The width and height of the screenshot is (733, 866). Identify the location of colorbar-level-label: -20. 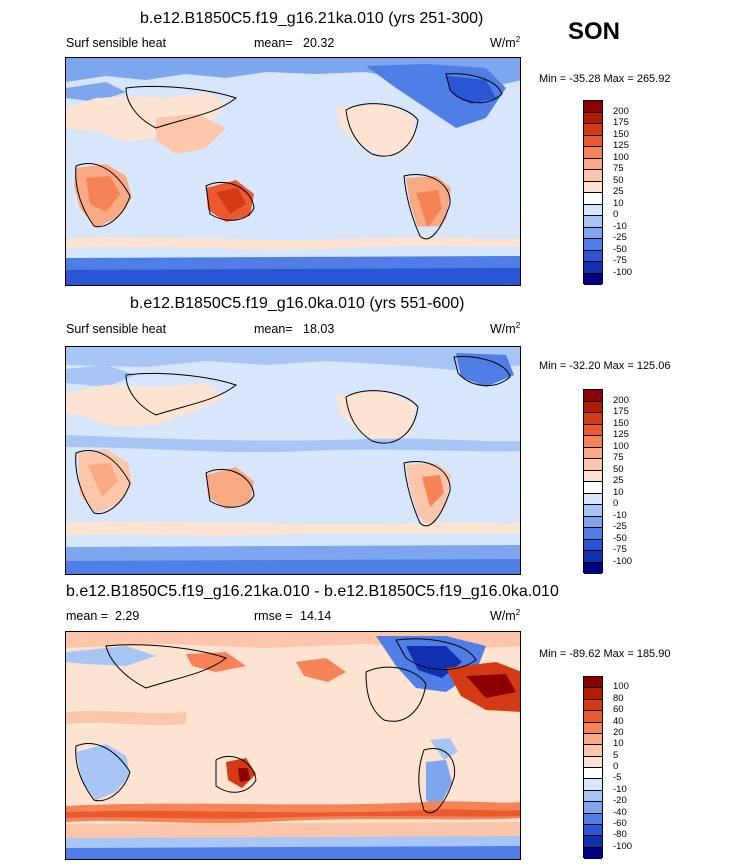
(620, 801).